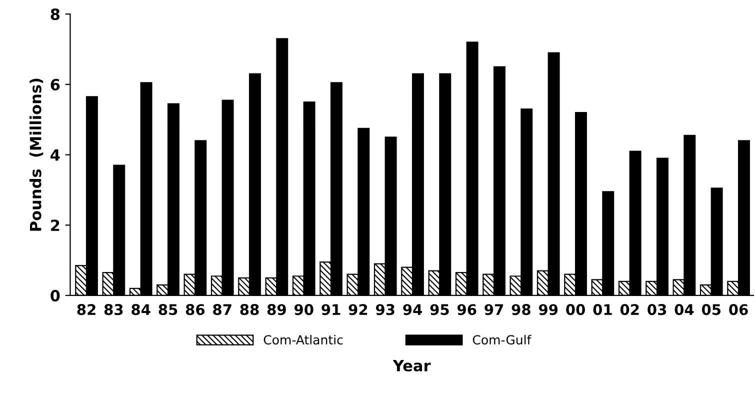 The width and height of the screenshot is (755, 402). Describe the element at coordinates (494, 310) in the screenshot. I see `x-tick-label: 97` at that location.